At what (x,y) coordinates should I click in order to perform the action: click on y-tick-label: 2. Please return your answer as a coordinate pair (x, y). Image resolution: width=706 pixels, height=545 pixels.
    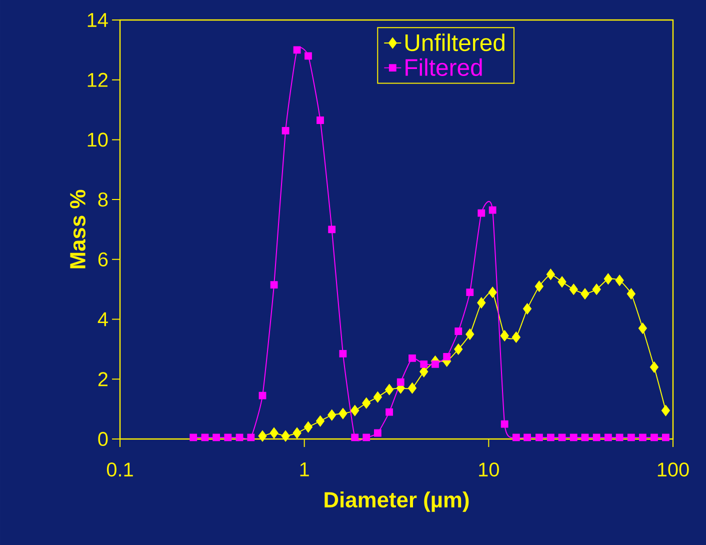
    Looking at the image, I should click on (103, 379).